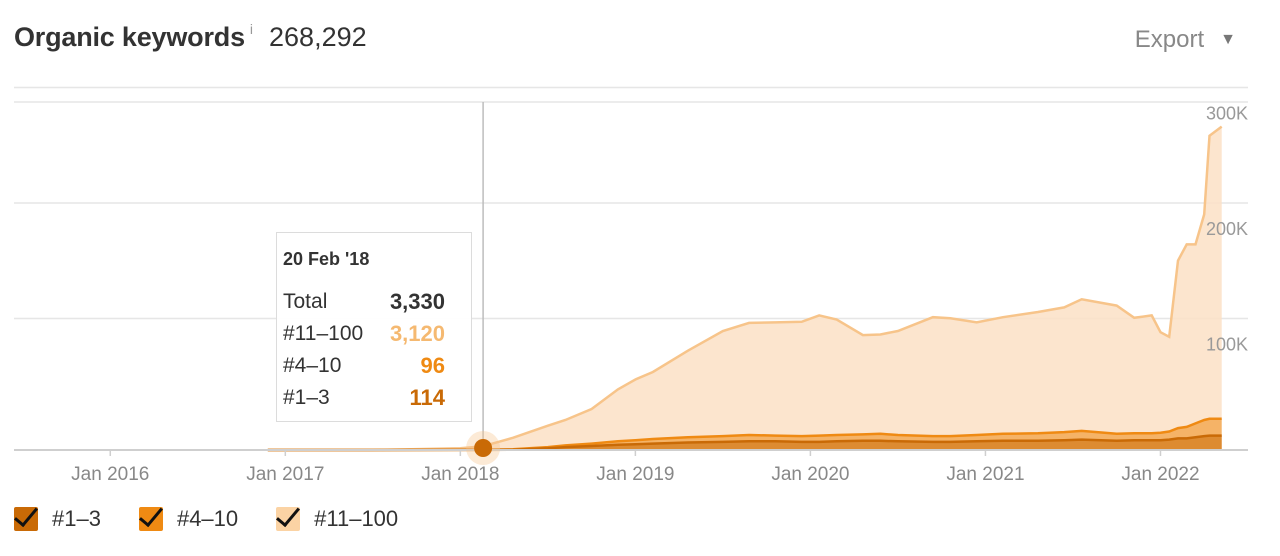 The width and height of the screenshot is (1280, 556). What do you see at coordinates (356, 518) in the screenshot?
I see `legend-label: #11–100` at bounding box center [356, 518].